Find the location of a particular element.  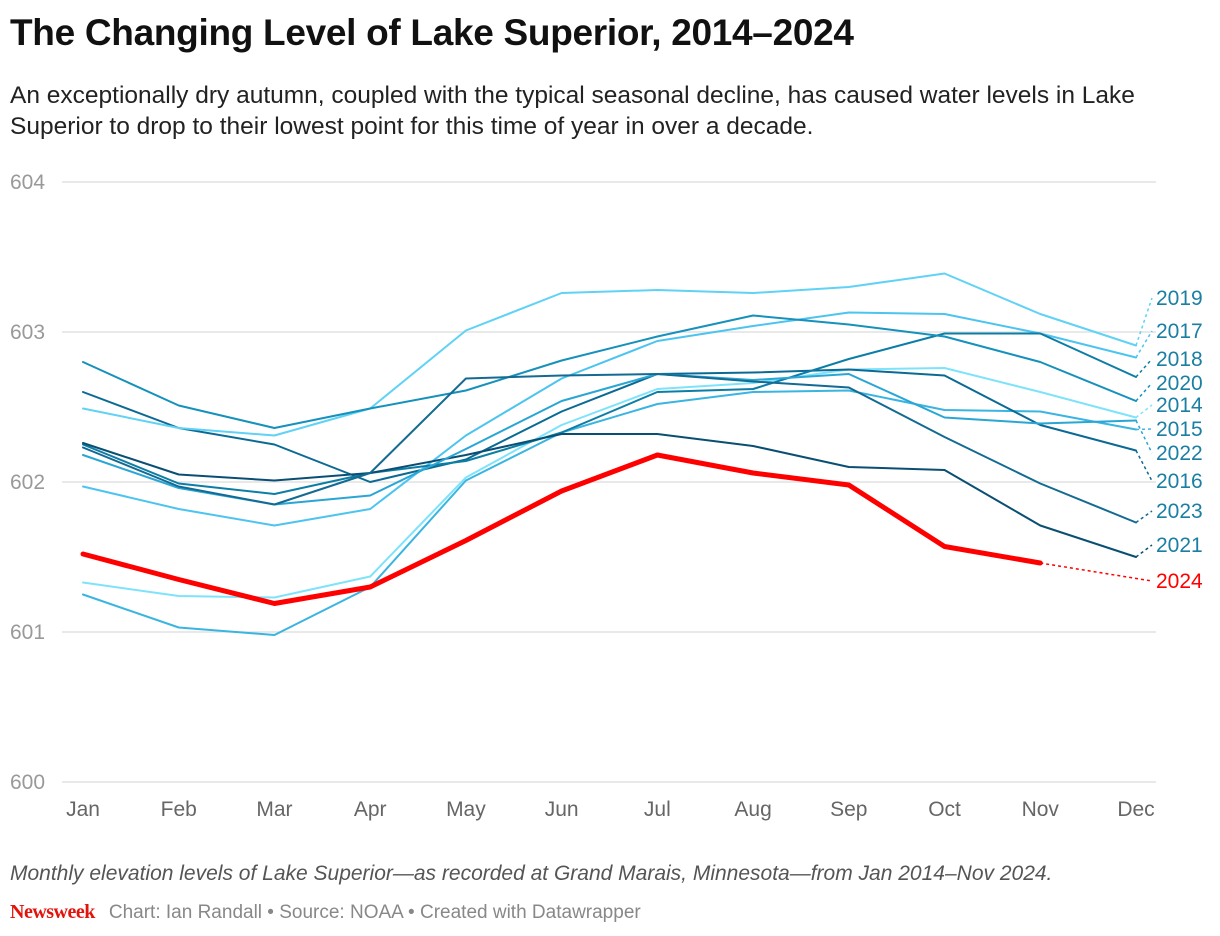

label-connector-2015 is located at coordinates (1144, 429).